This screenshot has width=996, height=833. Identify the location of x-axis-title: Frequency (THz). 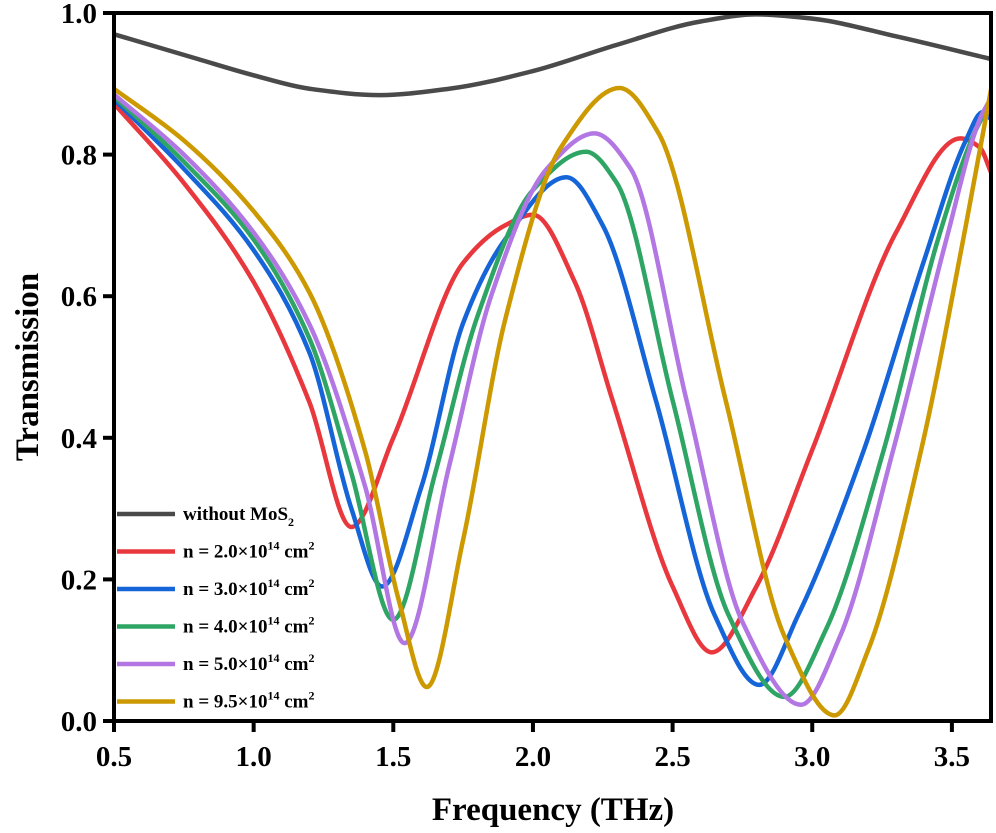
(553, 810).